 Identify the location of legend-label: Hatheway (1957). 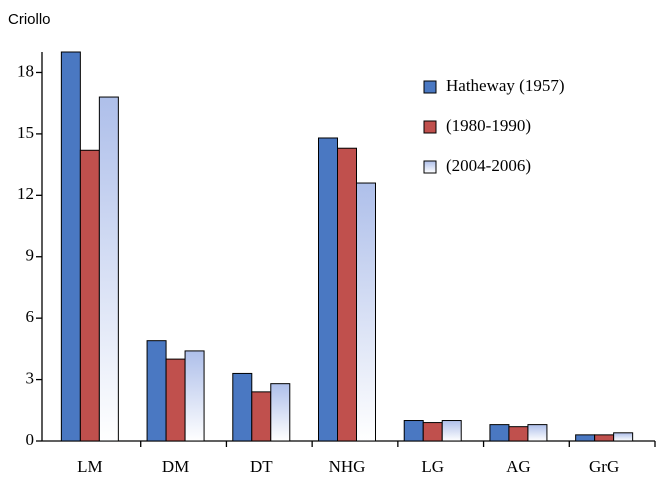
(505, 85).